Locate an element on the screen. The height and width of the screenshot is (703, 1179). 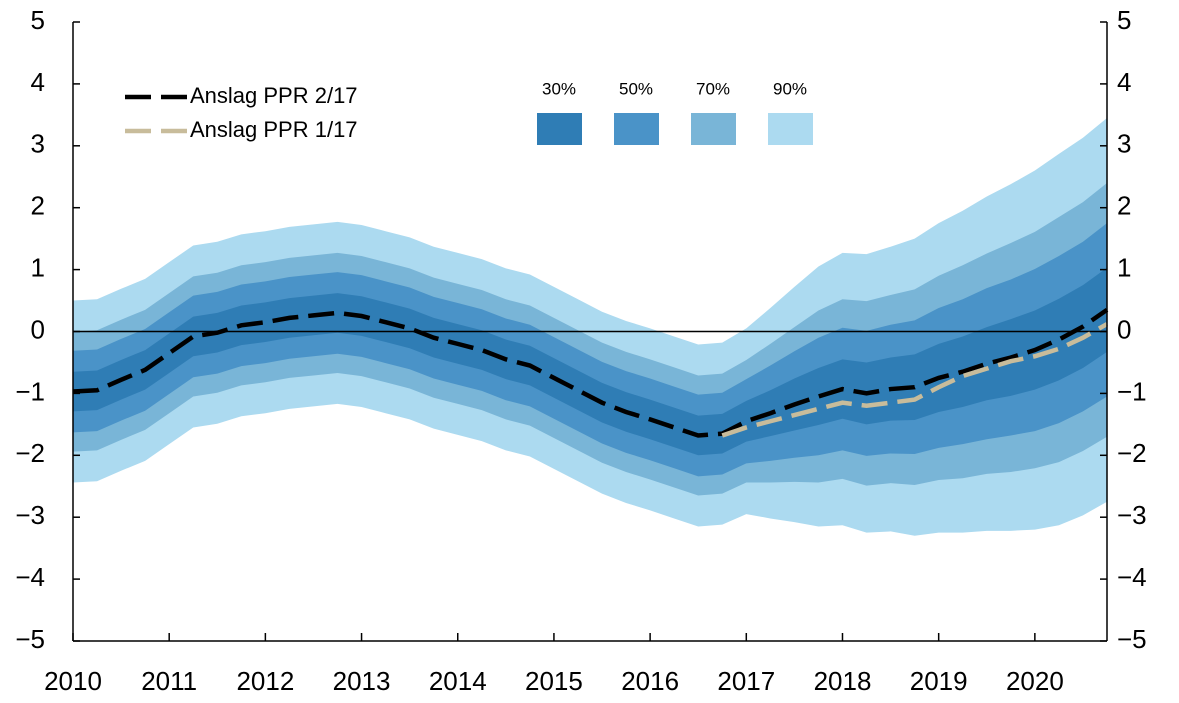
x-tick-label: 2010 is located at coordinates (73, 681).